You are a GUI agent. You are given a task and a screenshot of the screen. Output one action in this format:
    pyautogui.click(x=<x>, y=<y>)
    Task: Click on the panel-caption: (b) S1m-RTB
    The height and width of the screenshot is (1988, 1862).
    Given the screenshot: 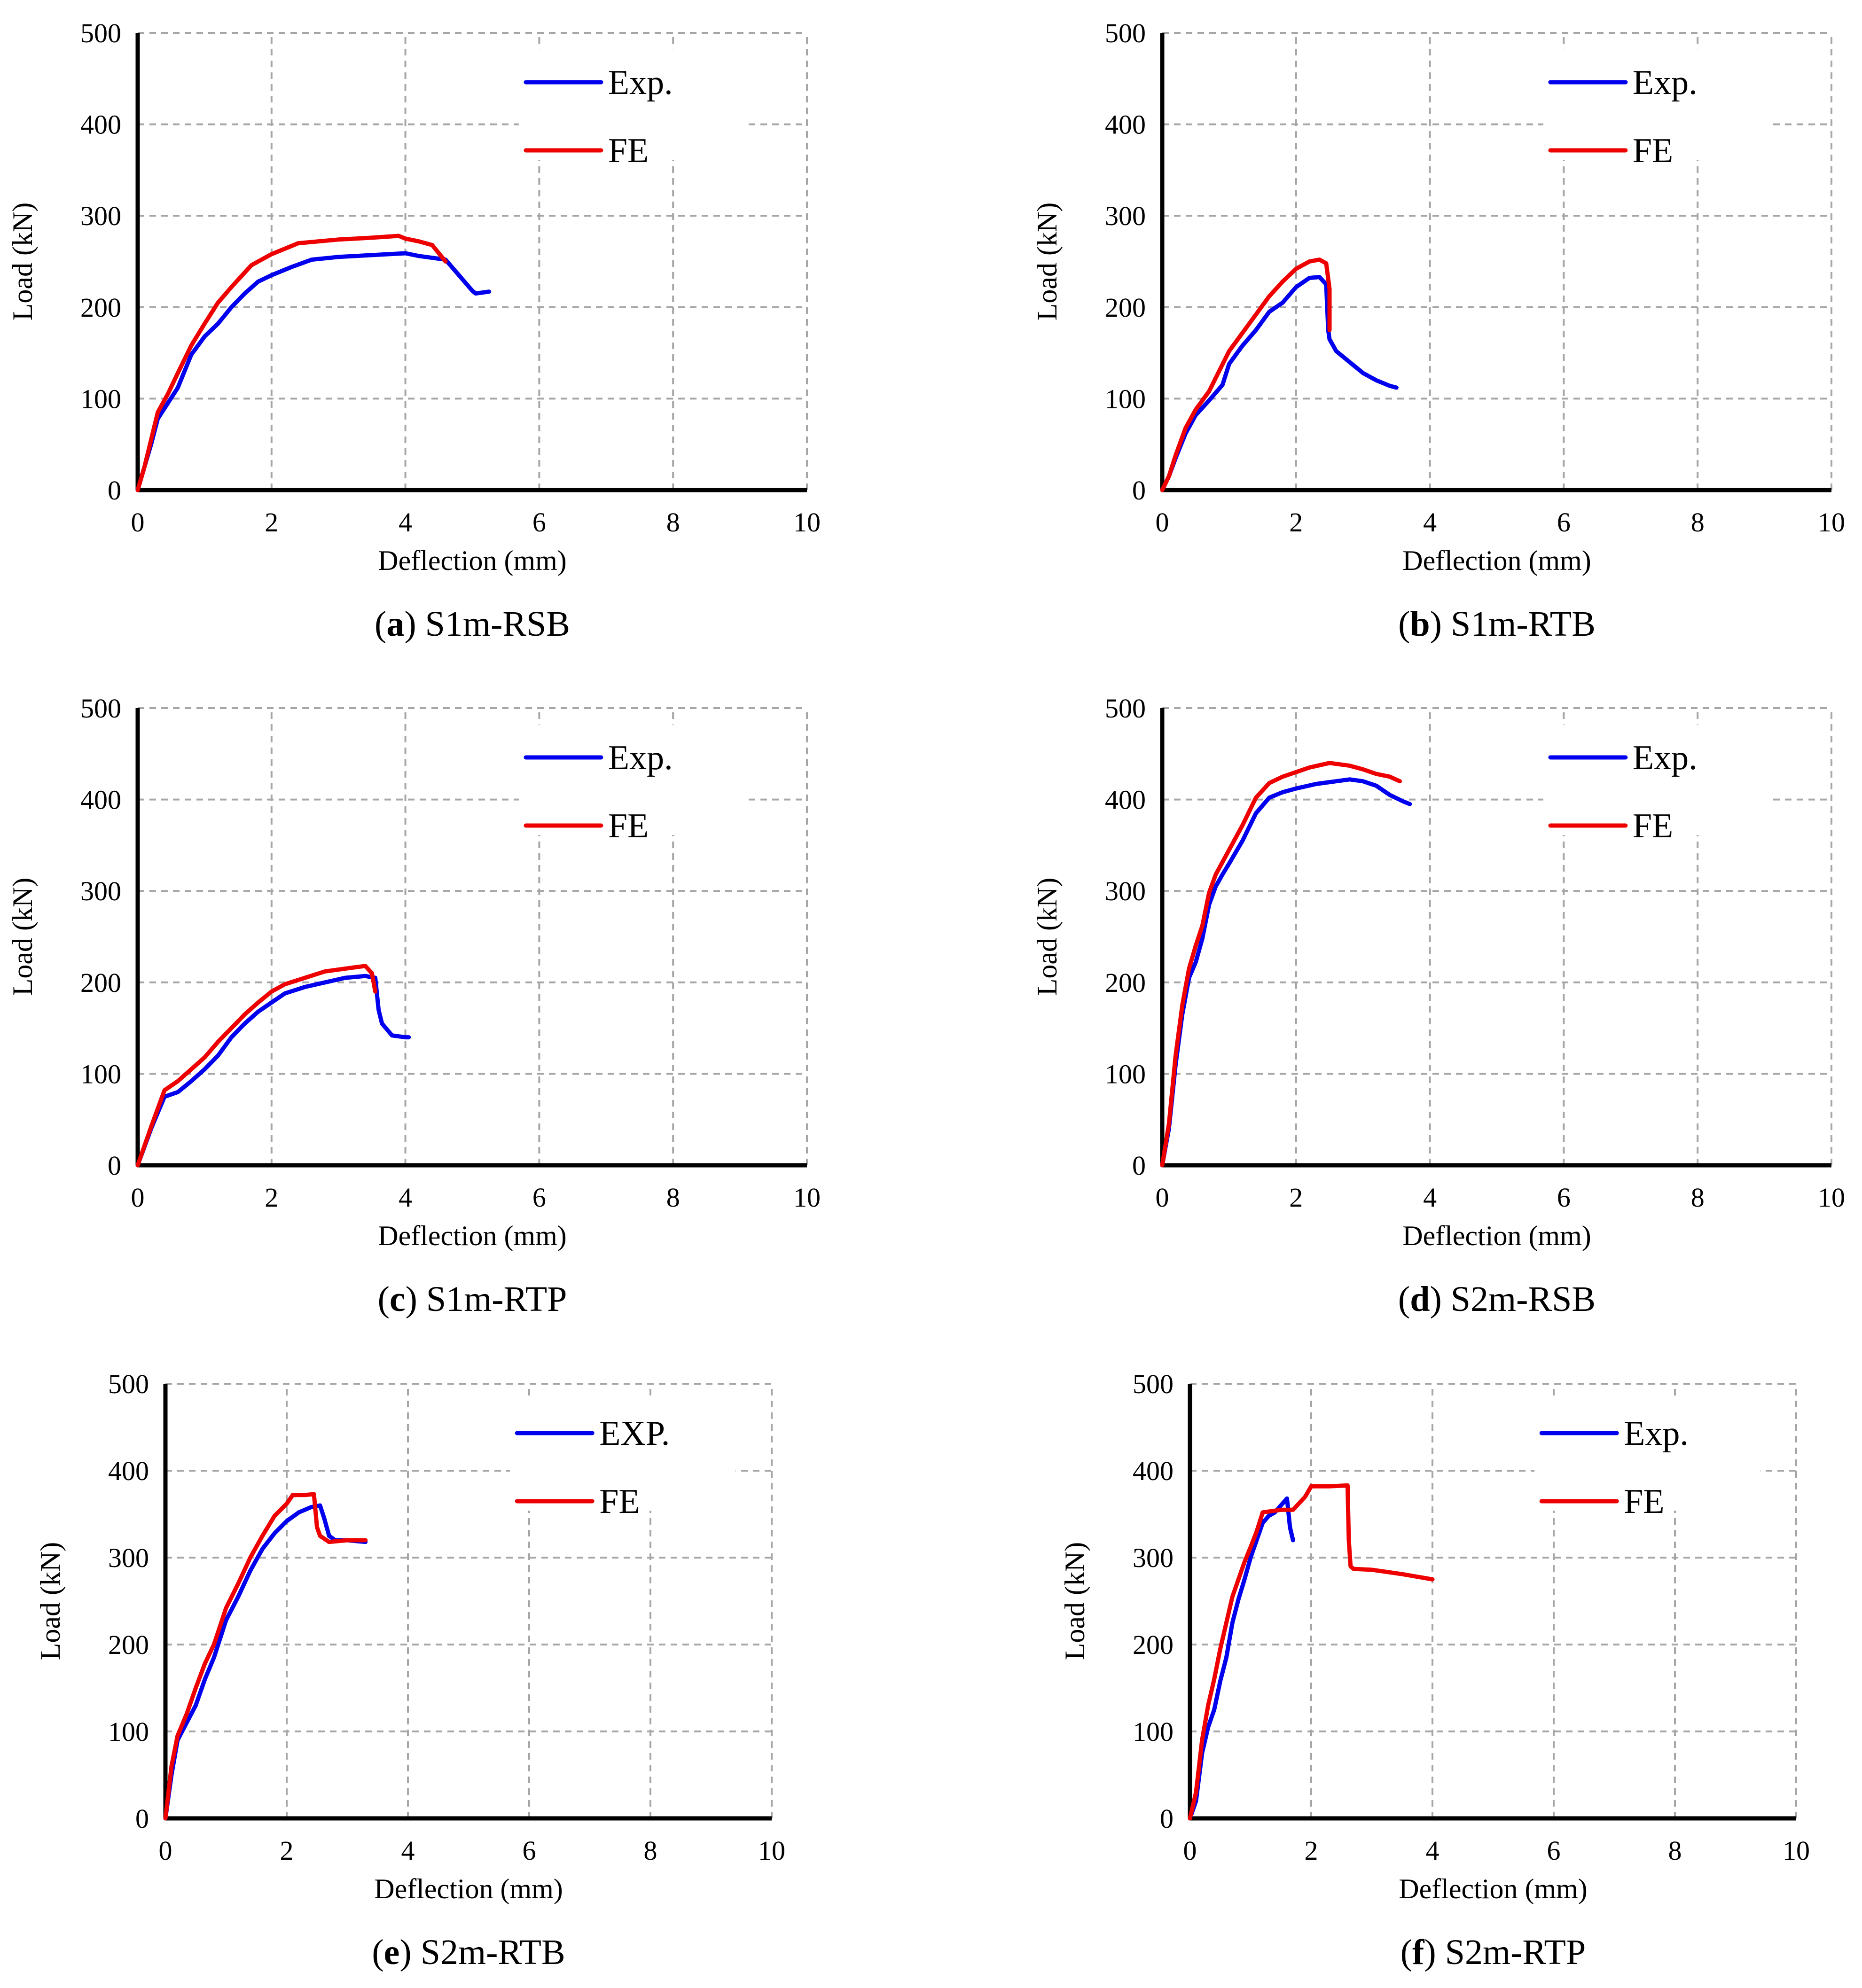 What is the action you would take?
    pyautogui.click(x=1497, y=624)
    